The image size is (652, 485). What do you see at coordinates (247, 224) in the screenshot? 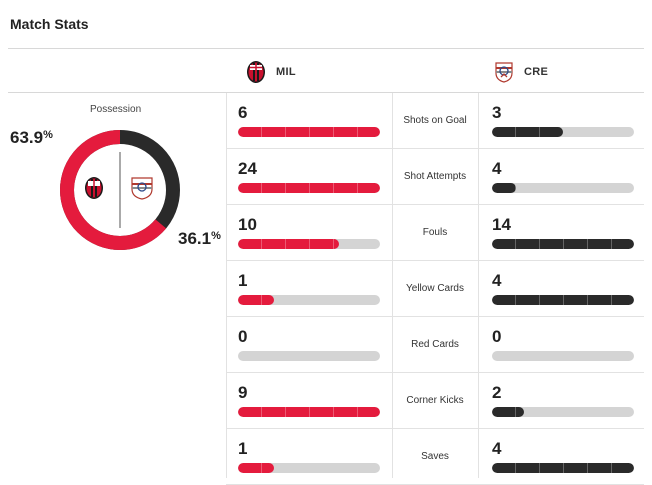
I see `home-stat-value: 10` at bounding box center [247, 224].